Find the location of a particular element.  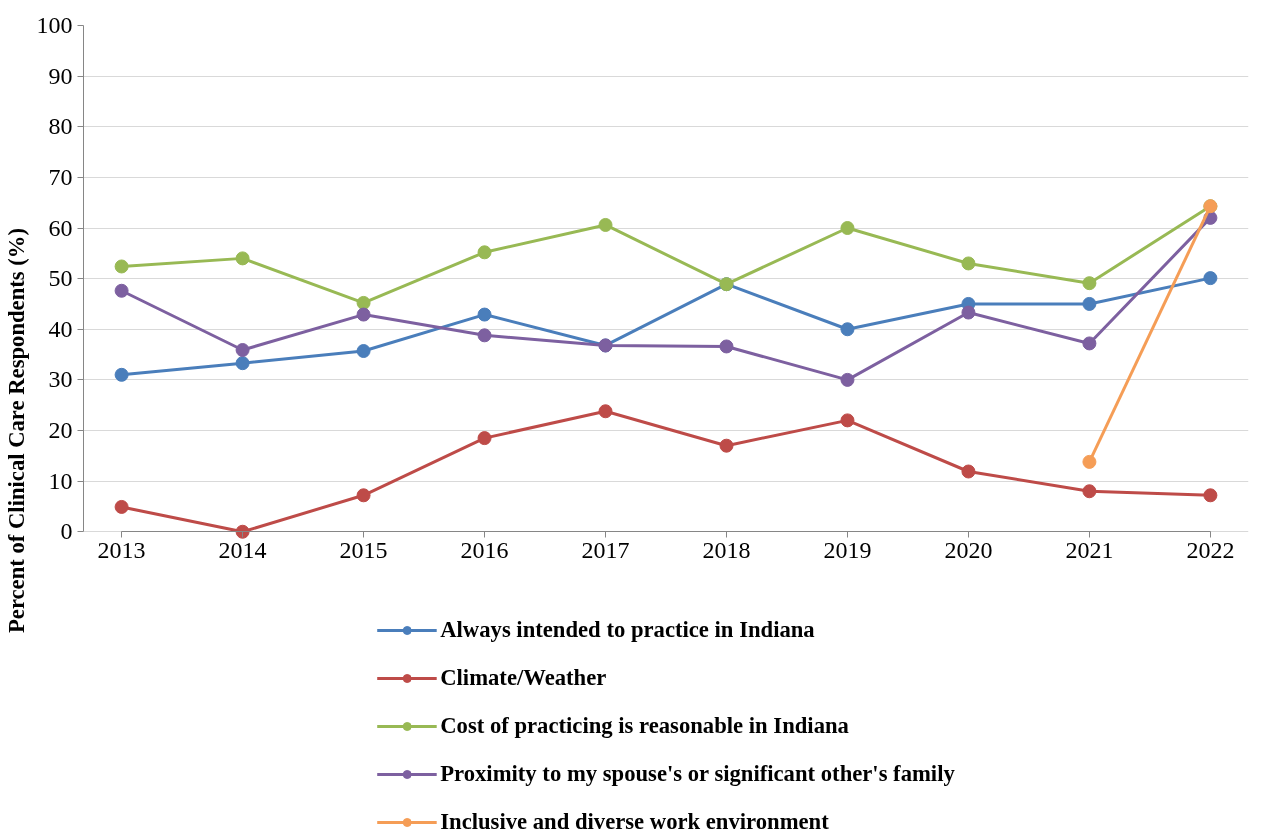

legend-label: Proximity to my spouse's or significant other's family is located at coordinates (697, 774).